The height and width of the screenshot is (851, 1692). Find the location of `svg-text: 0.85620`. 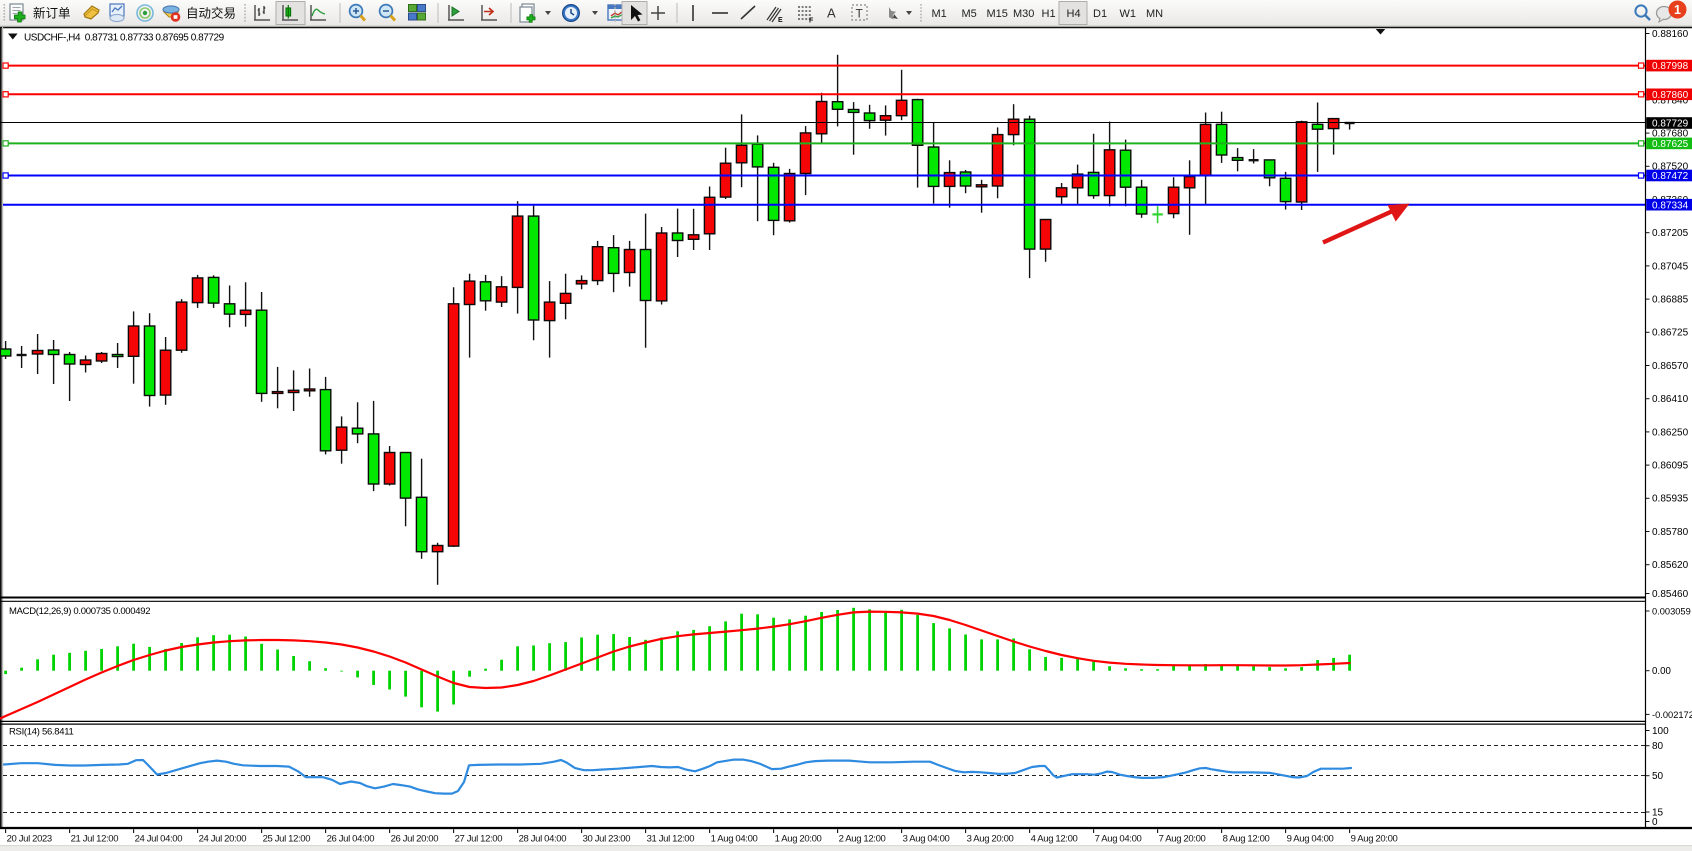

svg-text: 0.85620 is located at coordinates (1670, 565).